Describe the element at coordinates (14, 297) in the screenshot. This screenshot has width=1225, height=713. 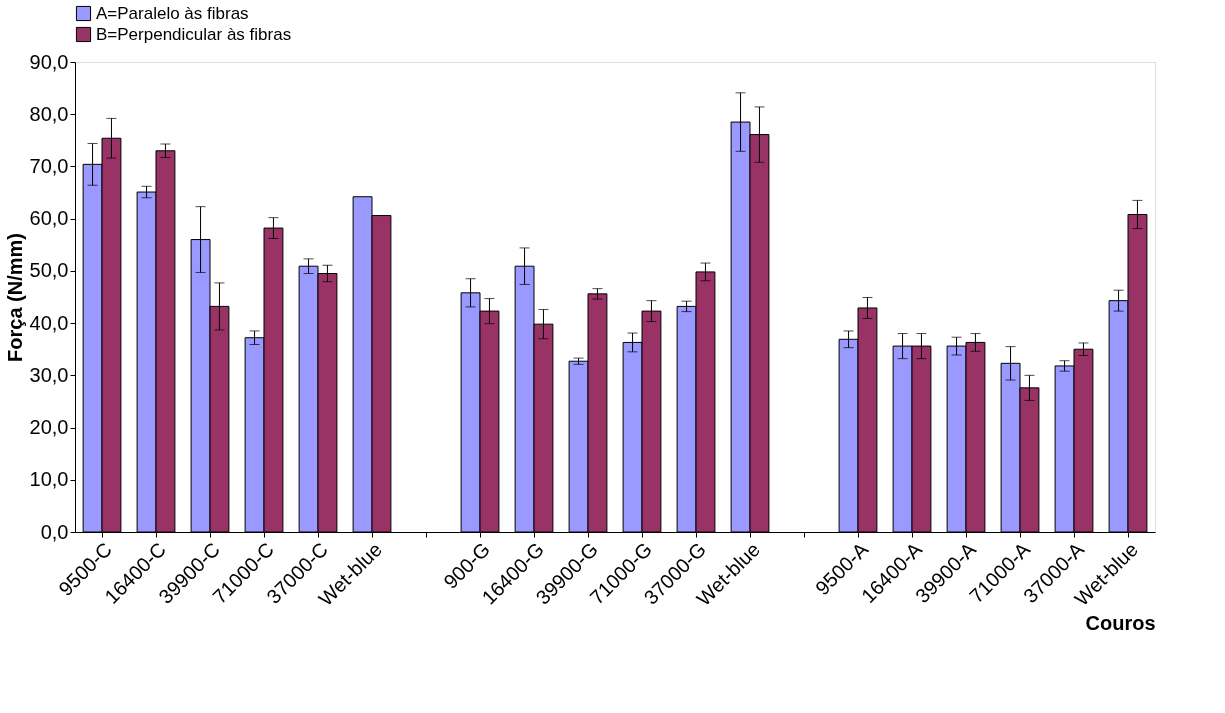
I see `y-axis-title: Força (N/mm)` at that location.